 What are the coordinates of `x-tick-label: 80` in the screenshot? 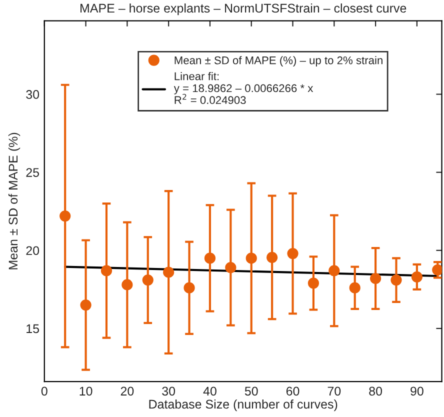 It's located at (375, 391).